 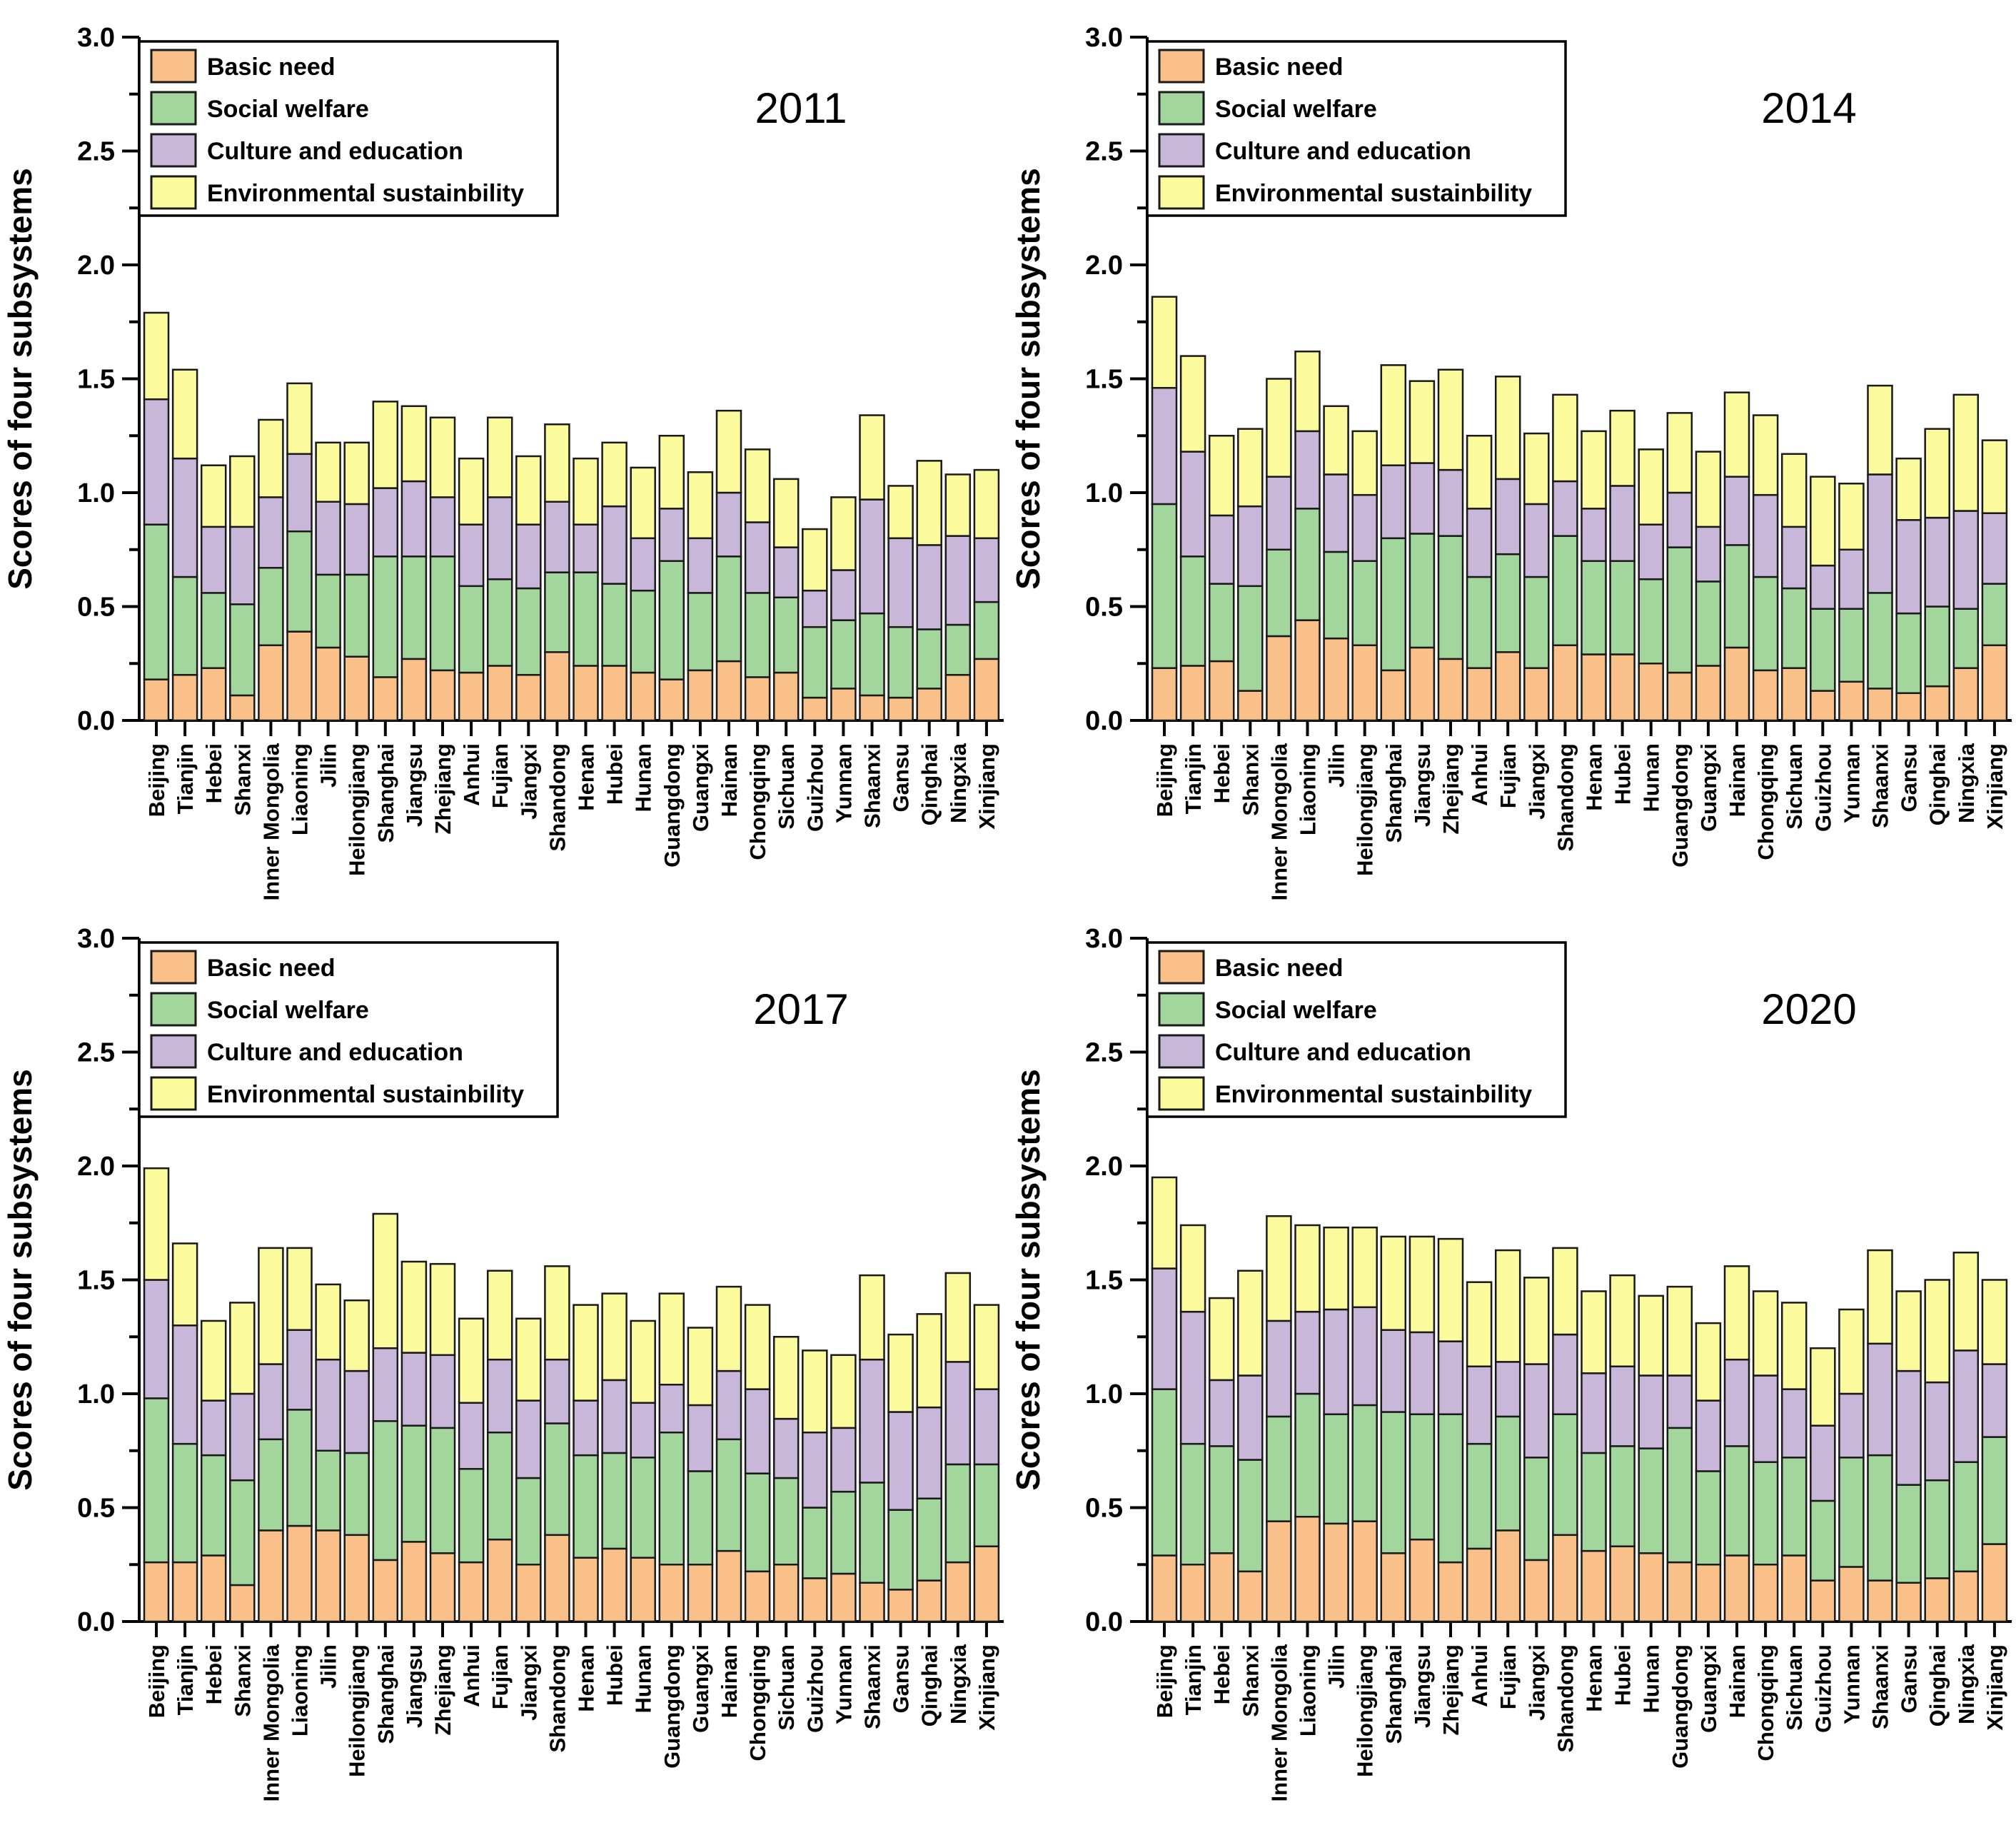 I want to click on legend-label-social_welfare: Social welfare, so click(x=288, y=110).